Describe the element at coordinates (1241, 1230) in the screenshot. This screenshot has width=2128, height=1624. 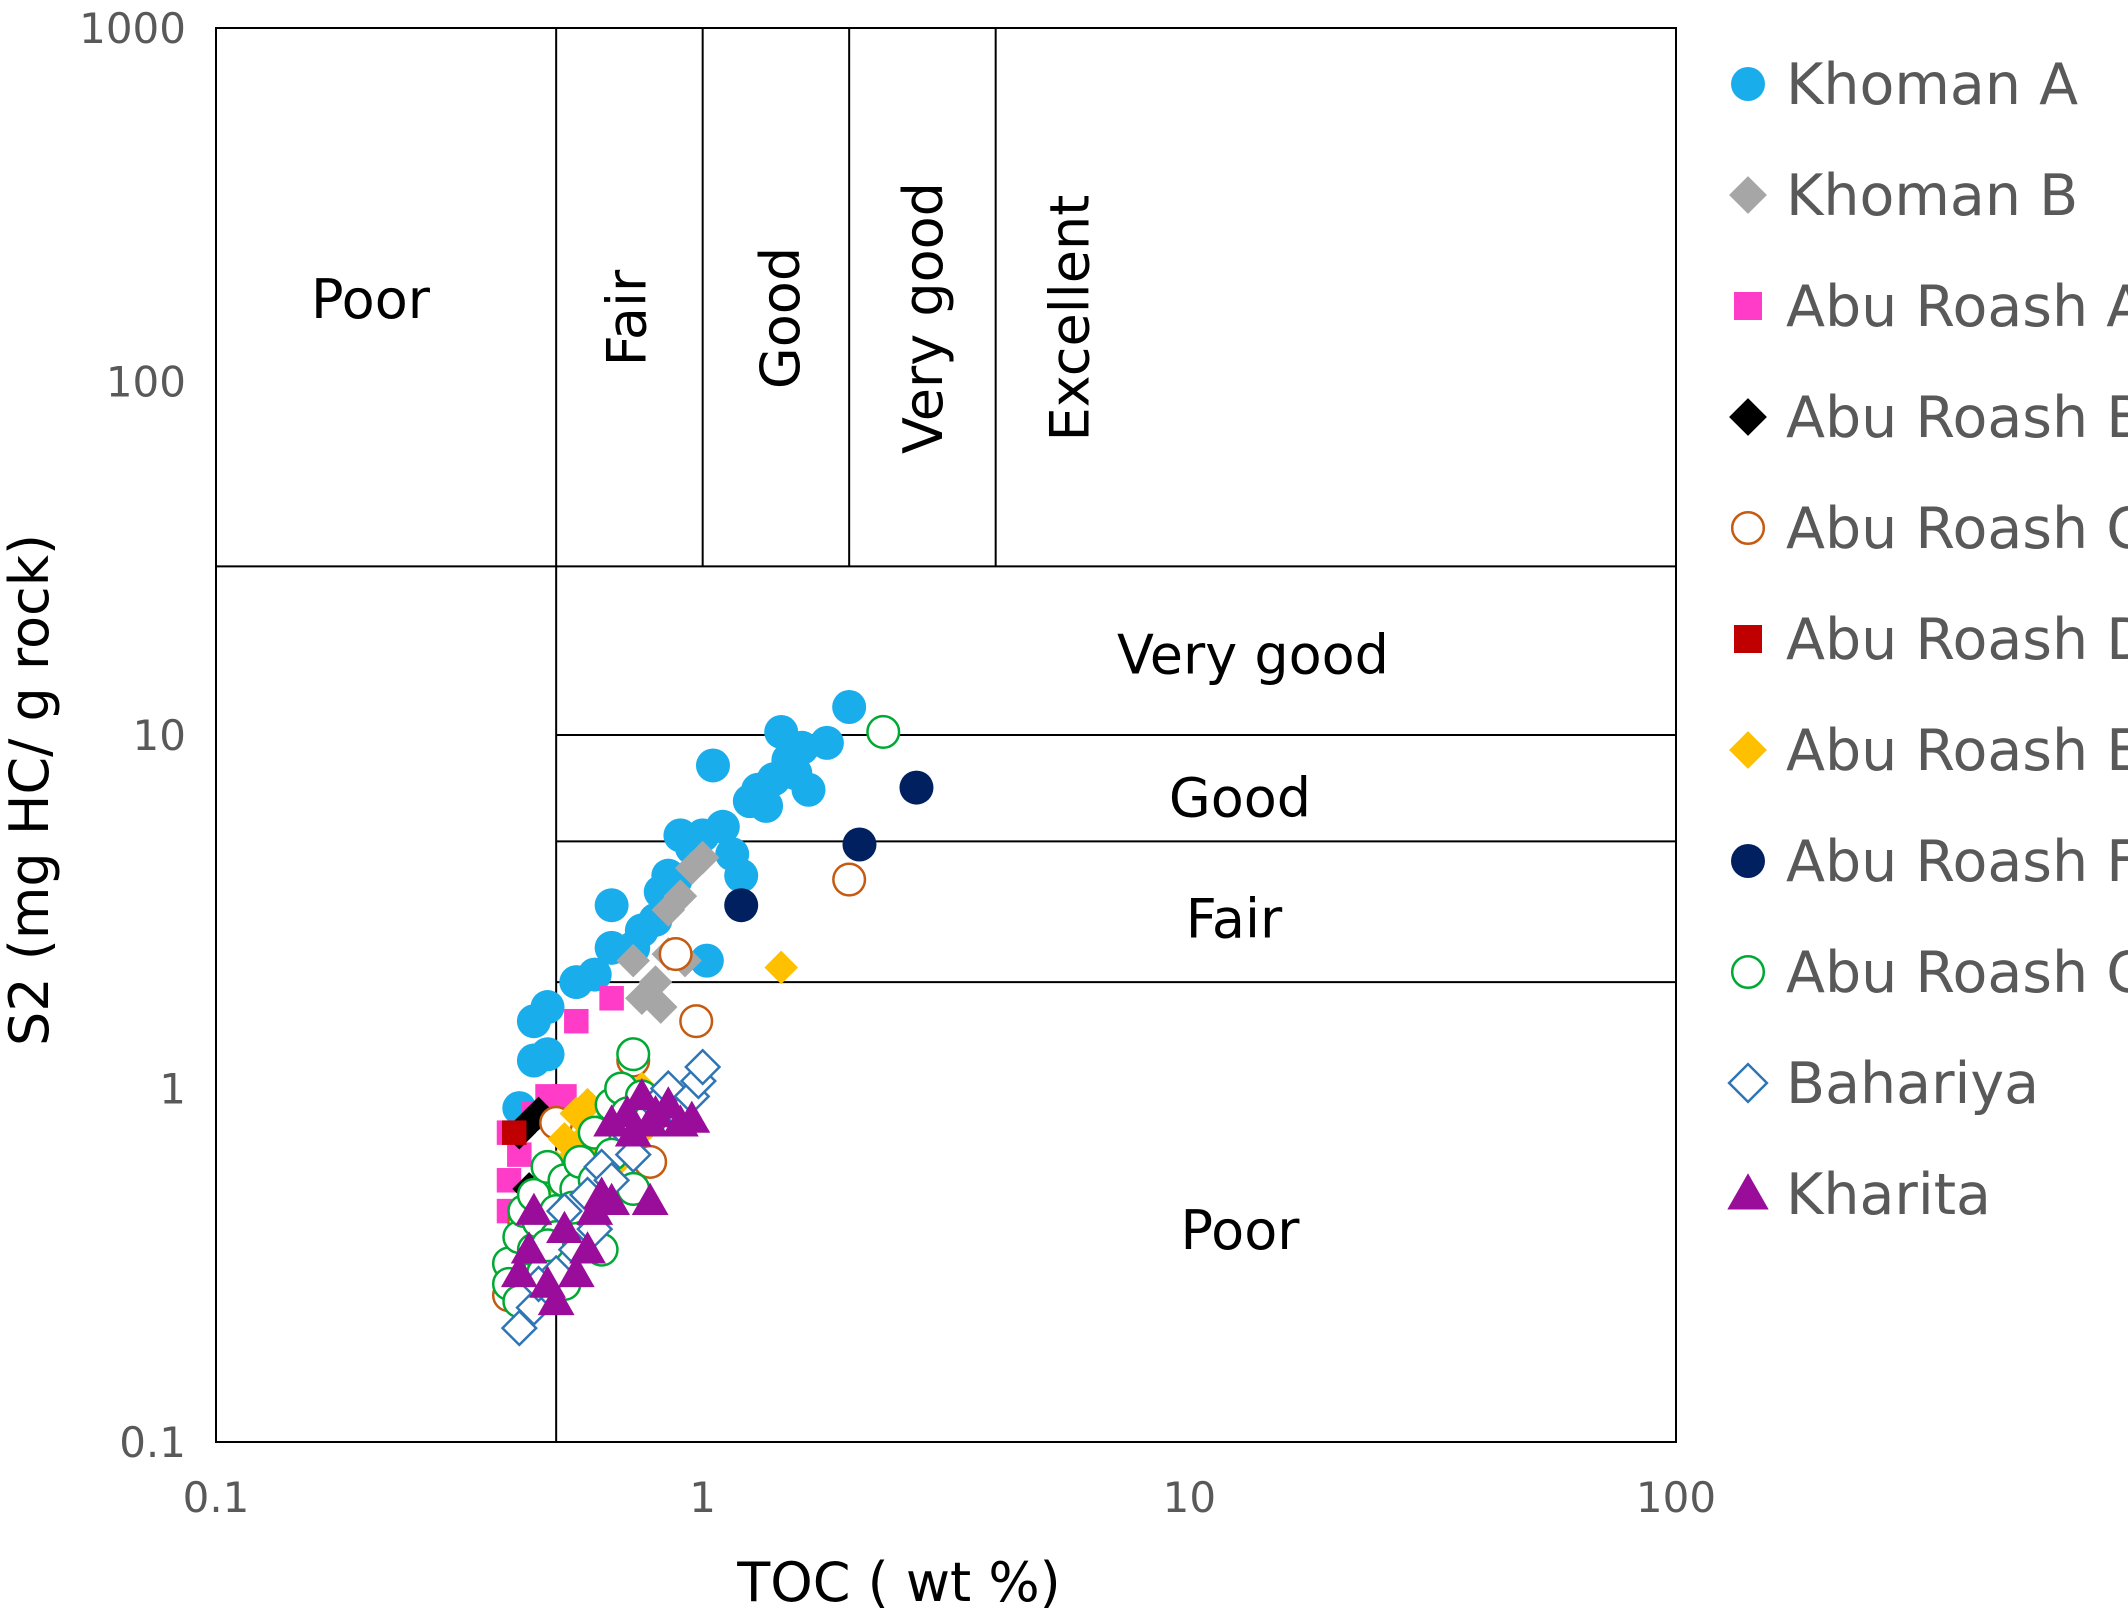
I see `s2-class-label: Poor` at that location.